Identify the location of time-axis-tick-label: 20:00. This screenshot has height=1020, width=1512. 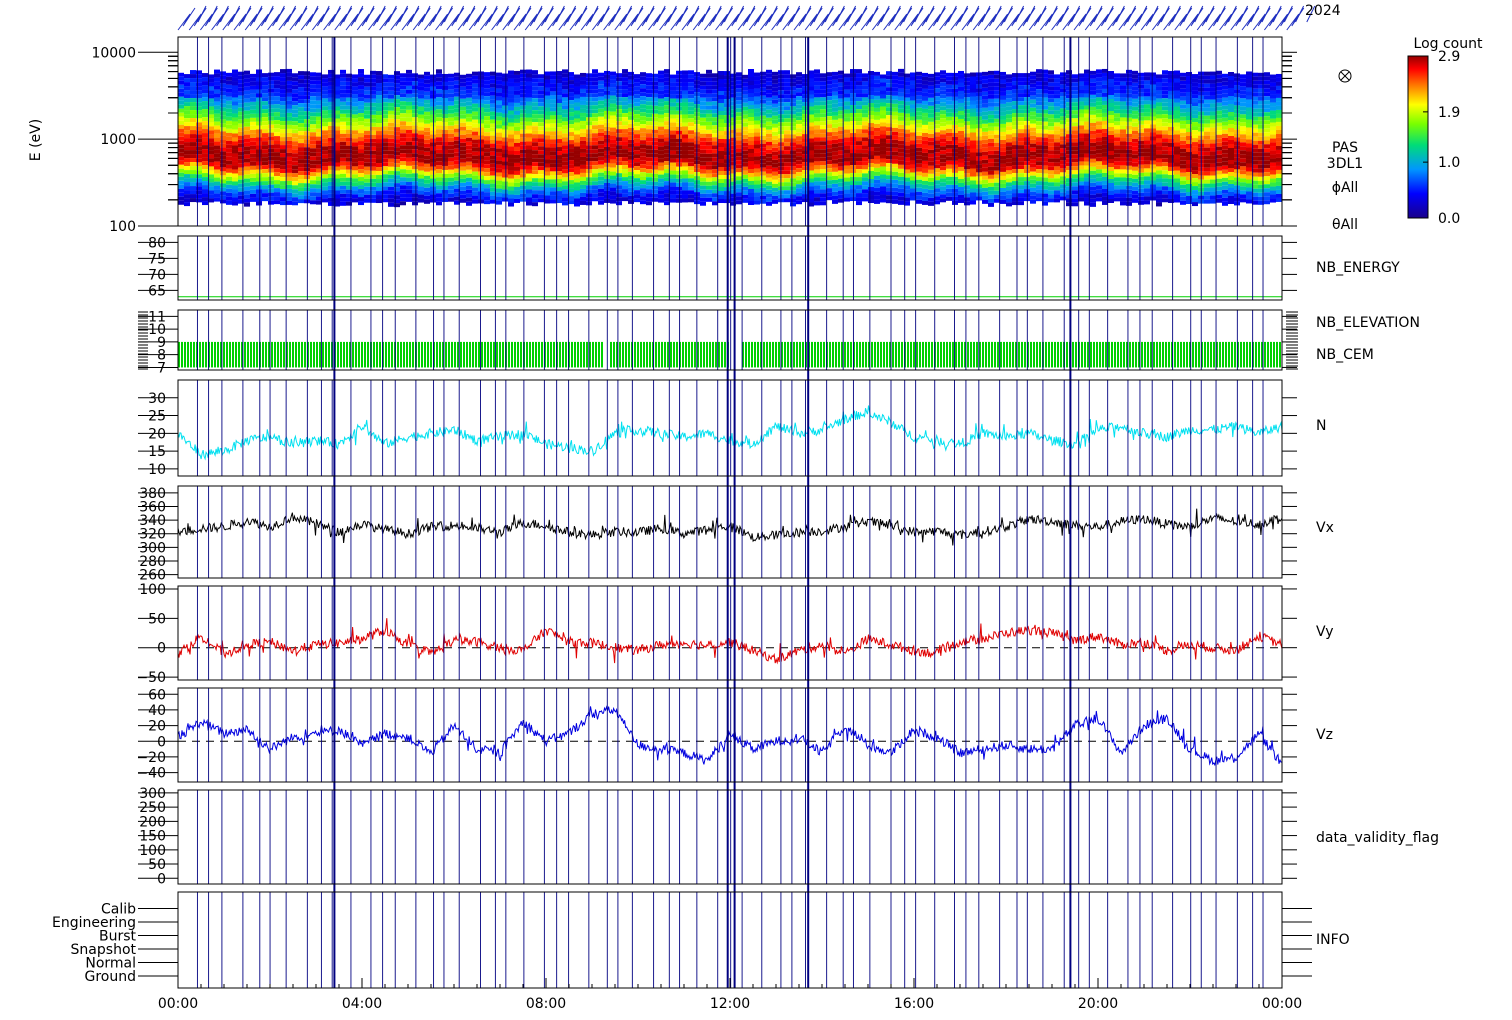
(1098, 1004).